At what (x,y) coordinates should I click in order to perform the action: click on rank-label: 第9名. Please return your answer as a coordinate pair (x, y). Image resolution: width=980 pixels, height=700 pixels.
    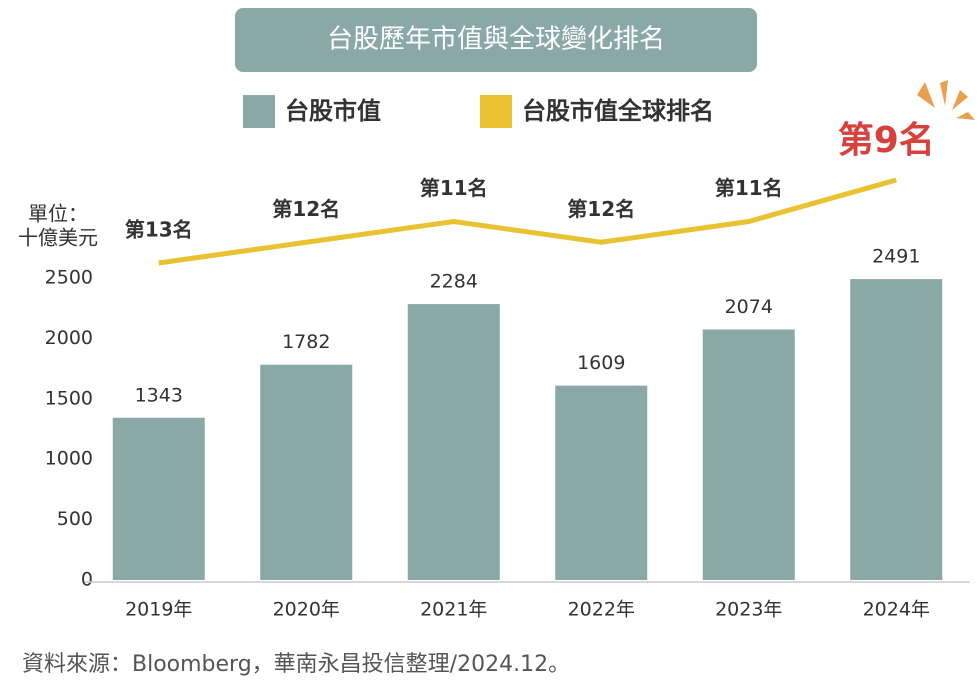
    Looking at the image, I should click on (886, 140).